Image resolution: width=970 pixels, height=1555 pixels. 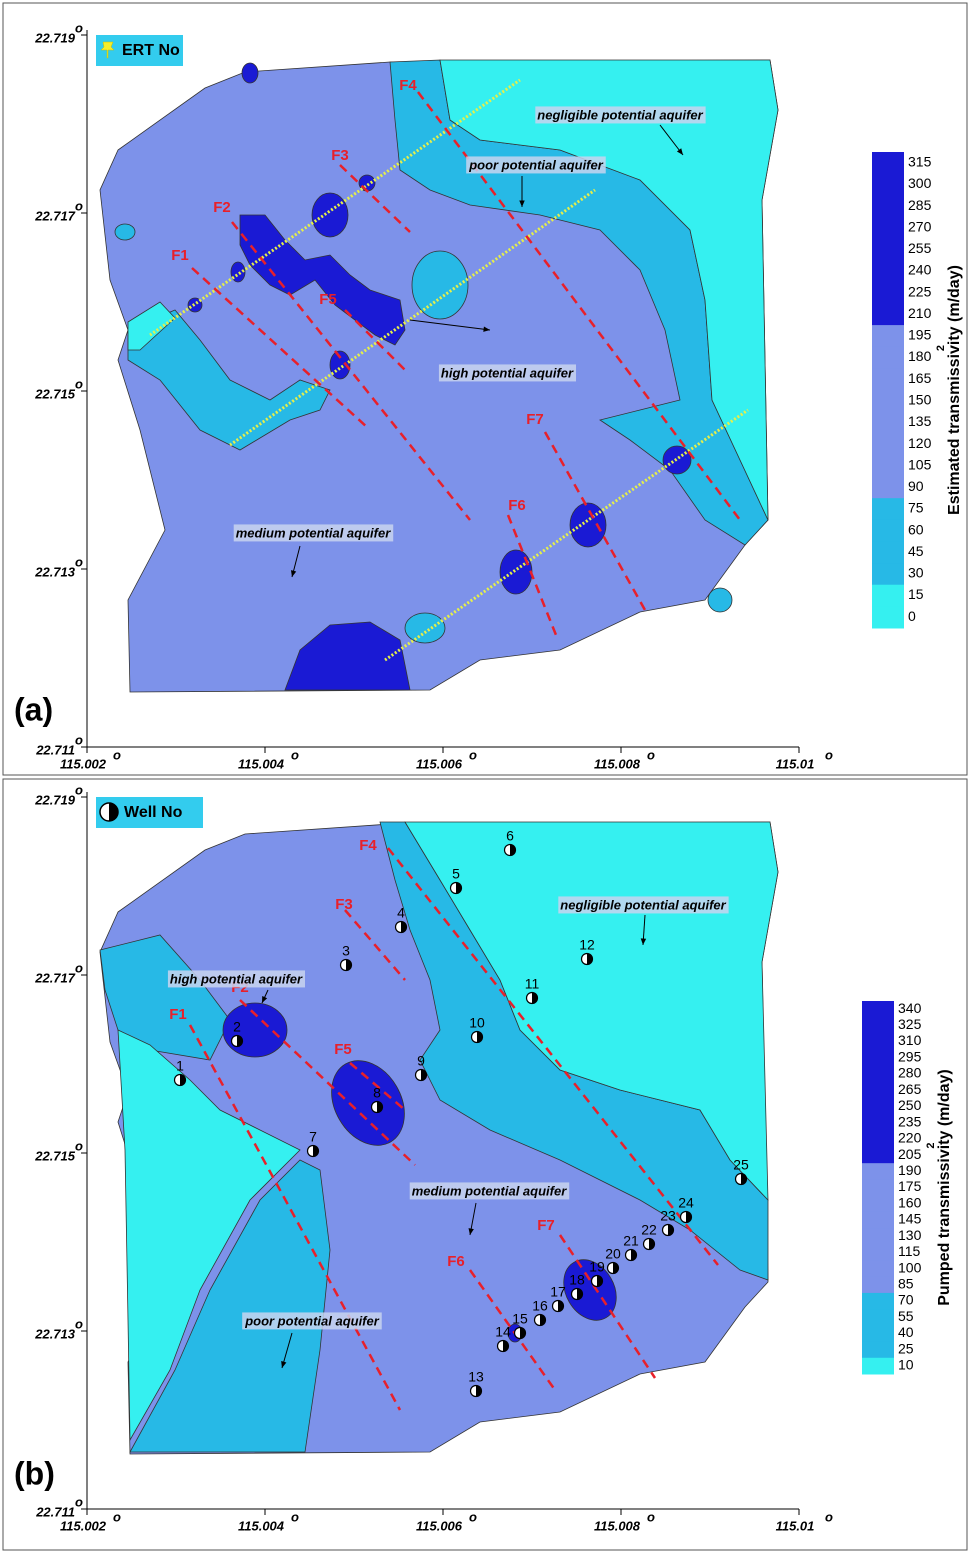 What do you see at coordinates (916, 594) in the screenshot?
I see `colorbar-label: 15` at bounding box center [916, 594].